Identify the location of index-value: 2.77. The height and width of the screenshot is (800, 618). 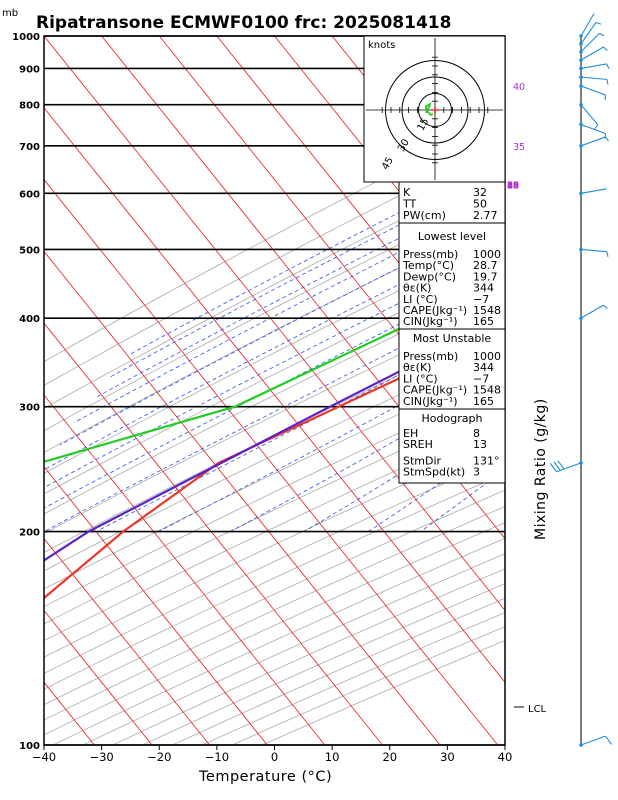
(485, 215).